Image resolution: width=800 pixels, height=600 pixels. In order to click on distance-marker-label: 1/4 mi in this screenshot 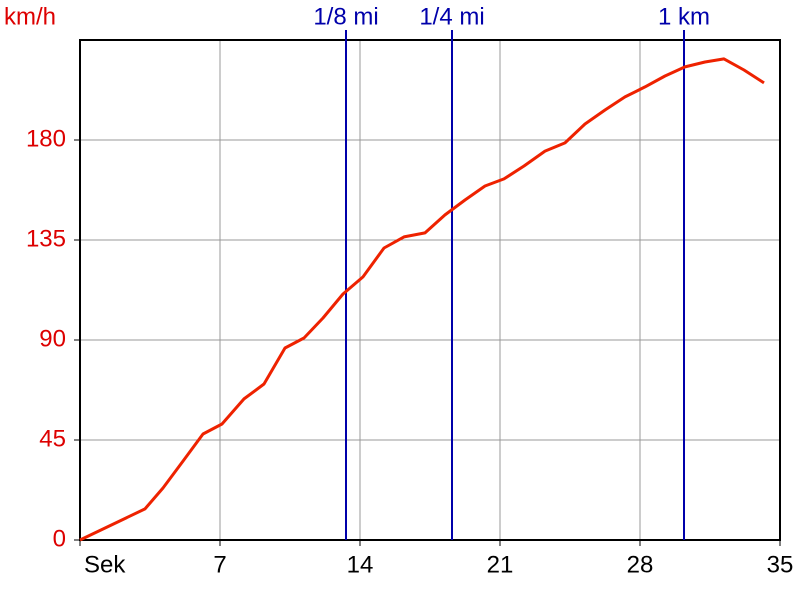, I will do `click(451, 16)`.